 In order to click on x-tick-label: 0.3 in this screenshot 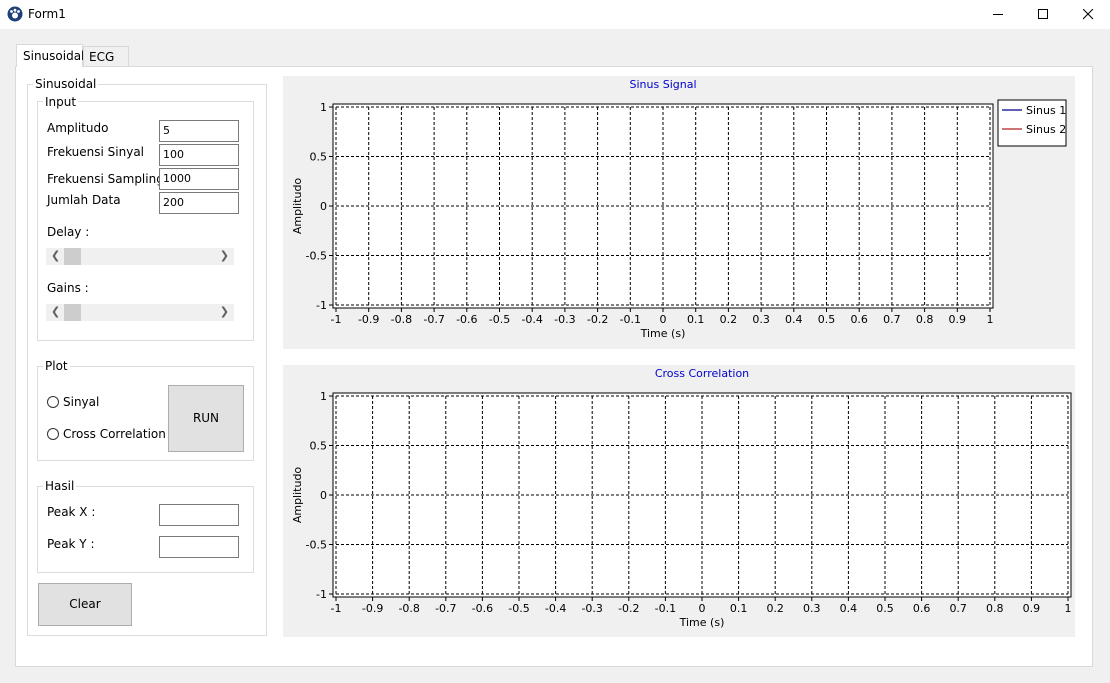, I will do `click(761, 319)`.